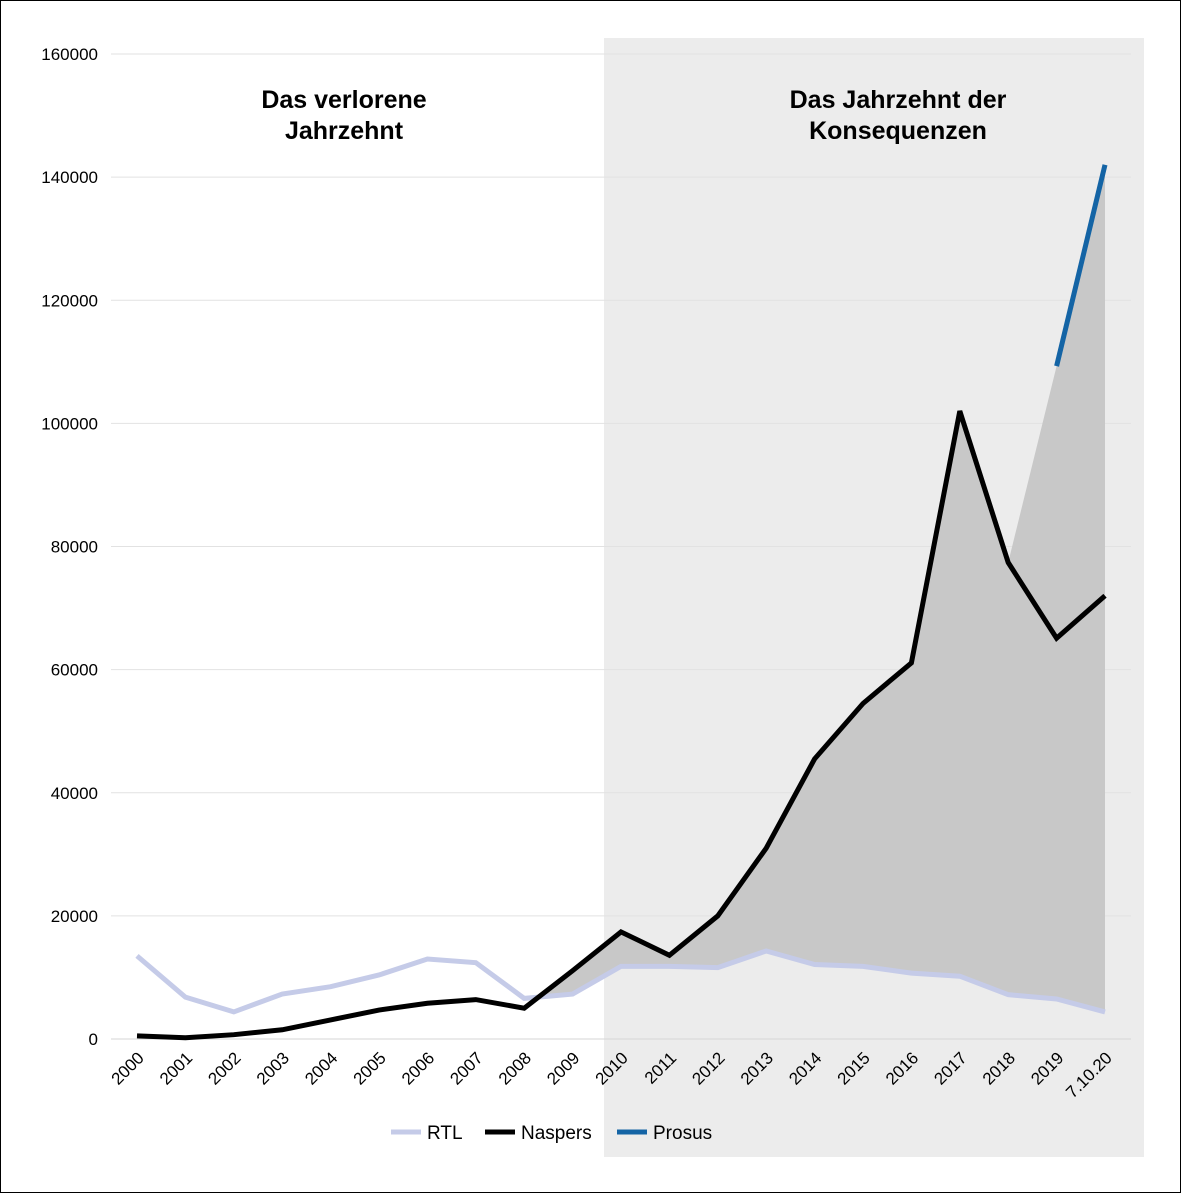 Image resolution: width=1181 pixels, height=1197 pixels. Describe the element at coordinates (466, 1068) in the screenshot. I see `x-tick-label: 2007` at that location.